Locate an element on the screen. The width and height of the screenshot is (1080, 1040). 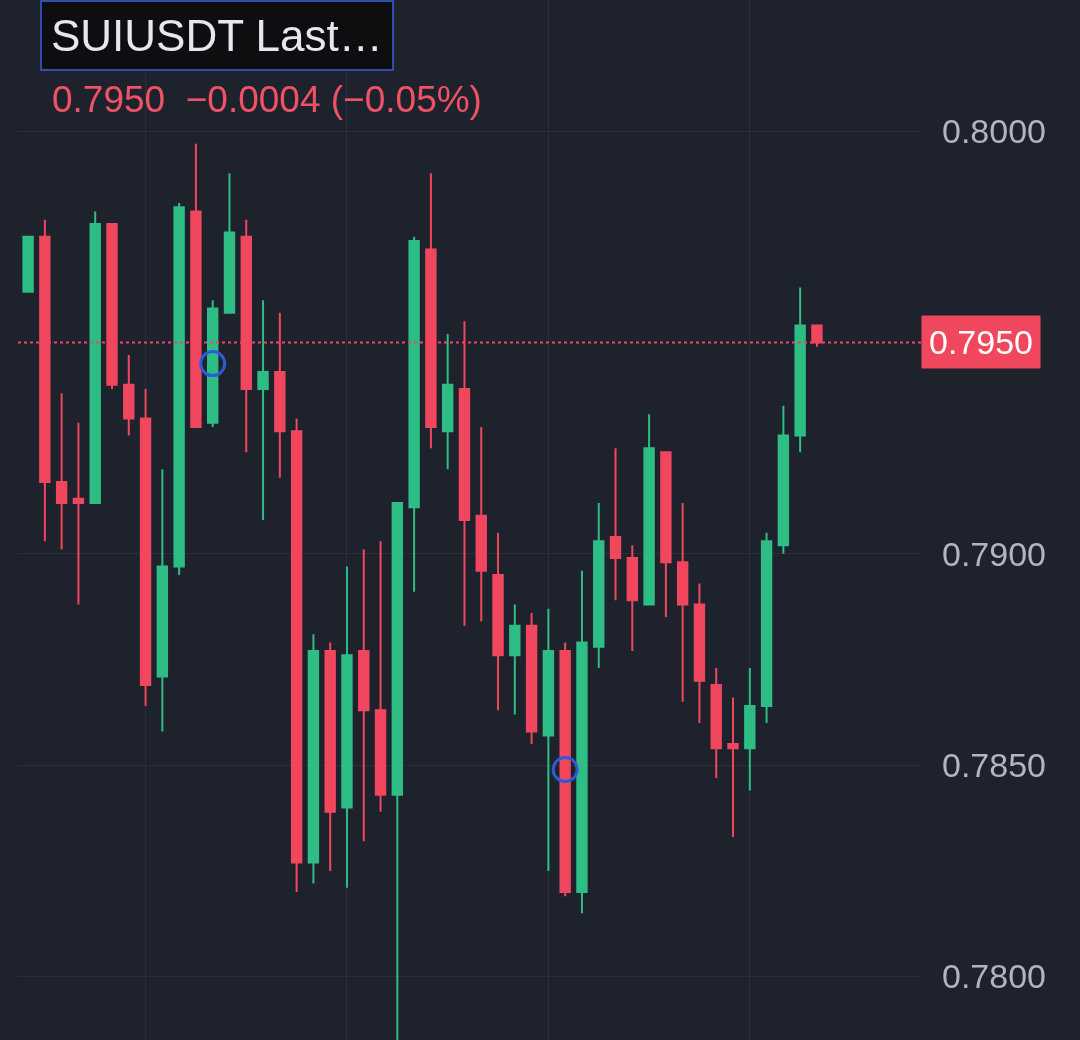
y-tick-label: 0.7900 is located at coordinates (994, 553).